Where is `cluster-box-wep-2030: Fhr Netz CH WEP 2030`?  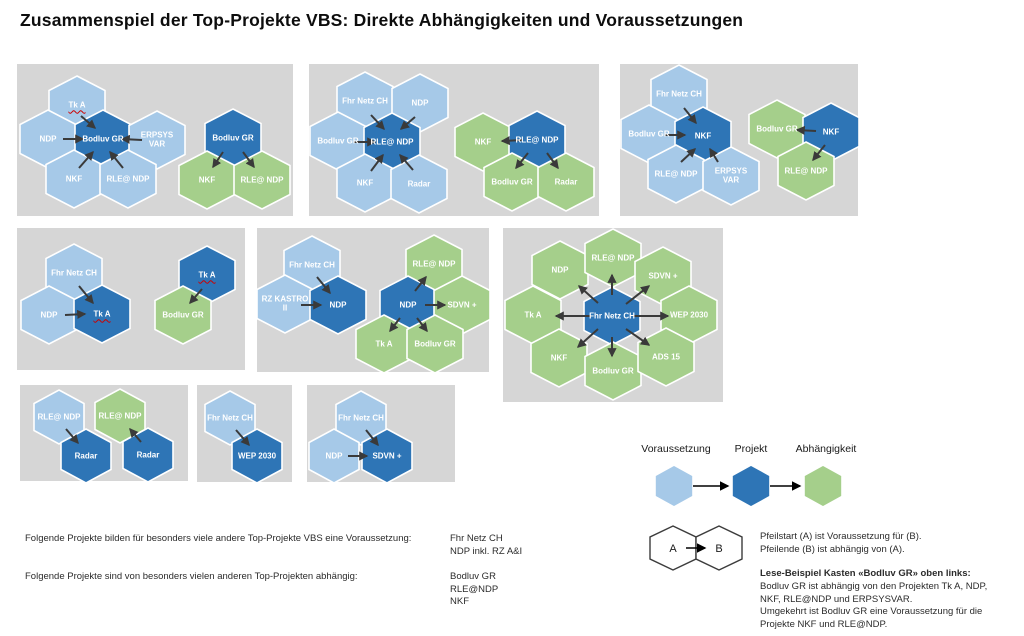
cluster-box-wep-2030: Fhr Netz CH WEP 2030 is located at coordinates (244, 434).